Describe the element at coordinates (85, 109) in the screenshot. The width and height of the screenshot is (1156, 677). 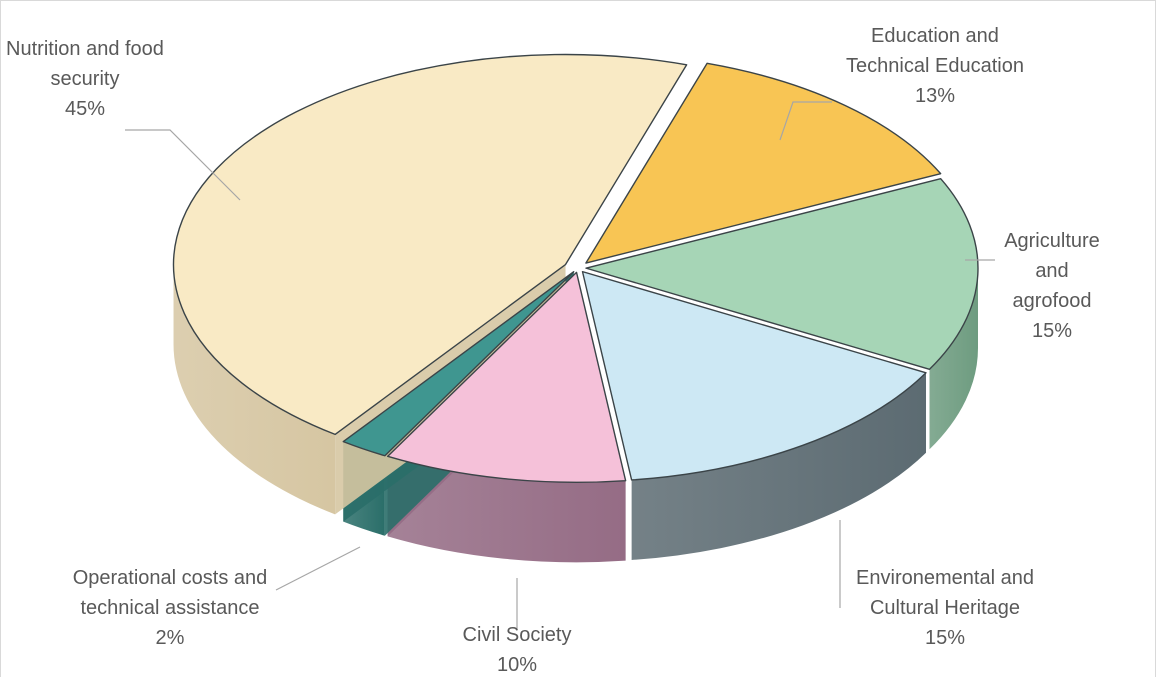
I see `slice-percent: 45%` at that location.